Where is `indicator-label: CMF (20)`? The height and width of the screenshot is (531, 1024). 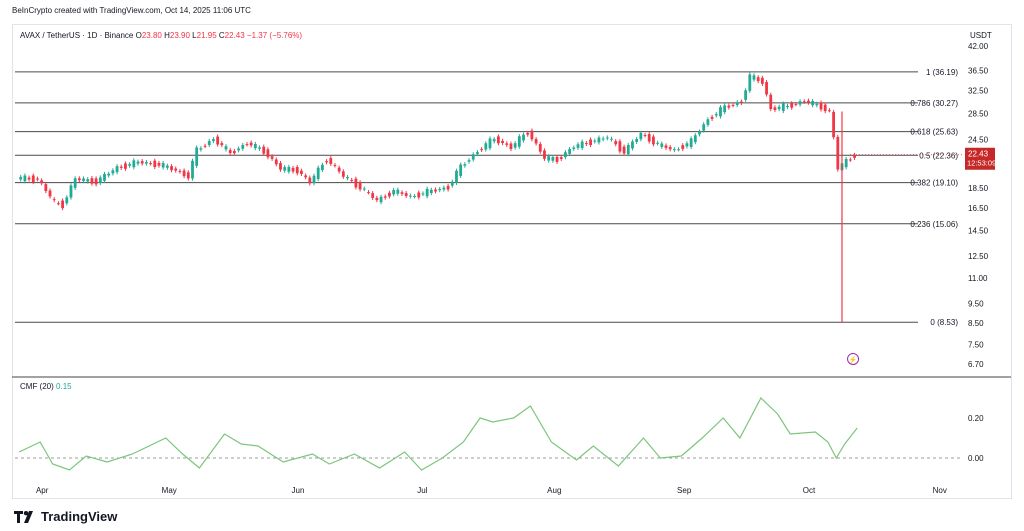
indicator-label: CMF (20) is located at coordinates (37, 386).